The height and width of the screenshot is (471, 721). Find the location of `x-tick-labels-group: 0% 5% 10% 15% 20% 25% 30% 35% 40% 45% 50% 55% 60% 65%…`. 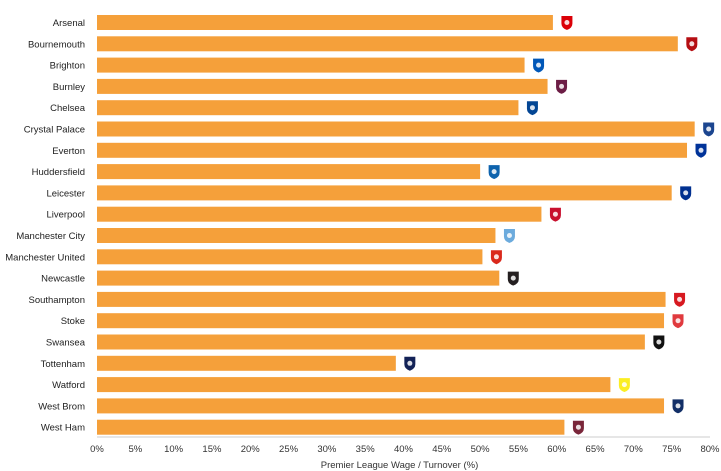

x-tick-labels-group: 0% 5% 10% 15% 20% 25% 30% 35% 40% 45% 50% 55% 60% 65%… is located at coordinates (405, 449).